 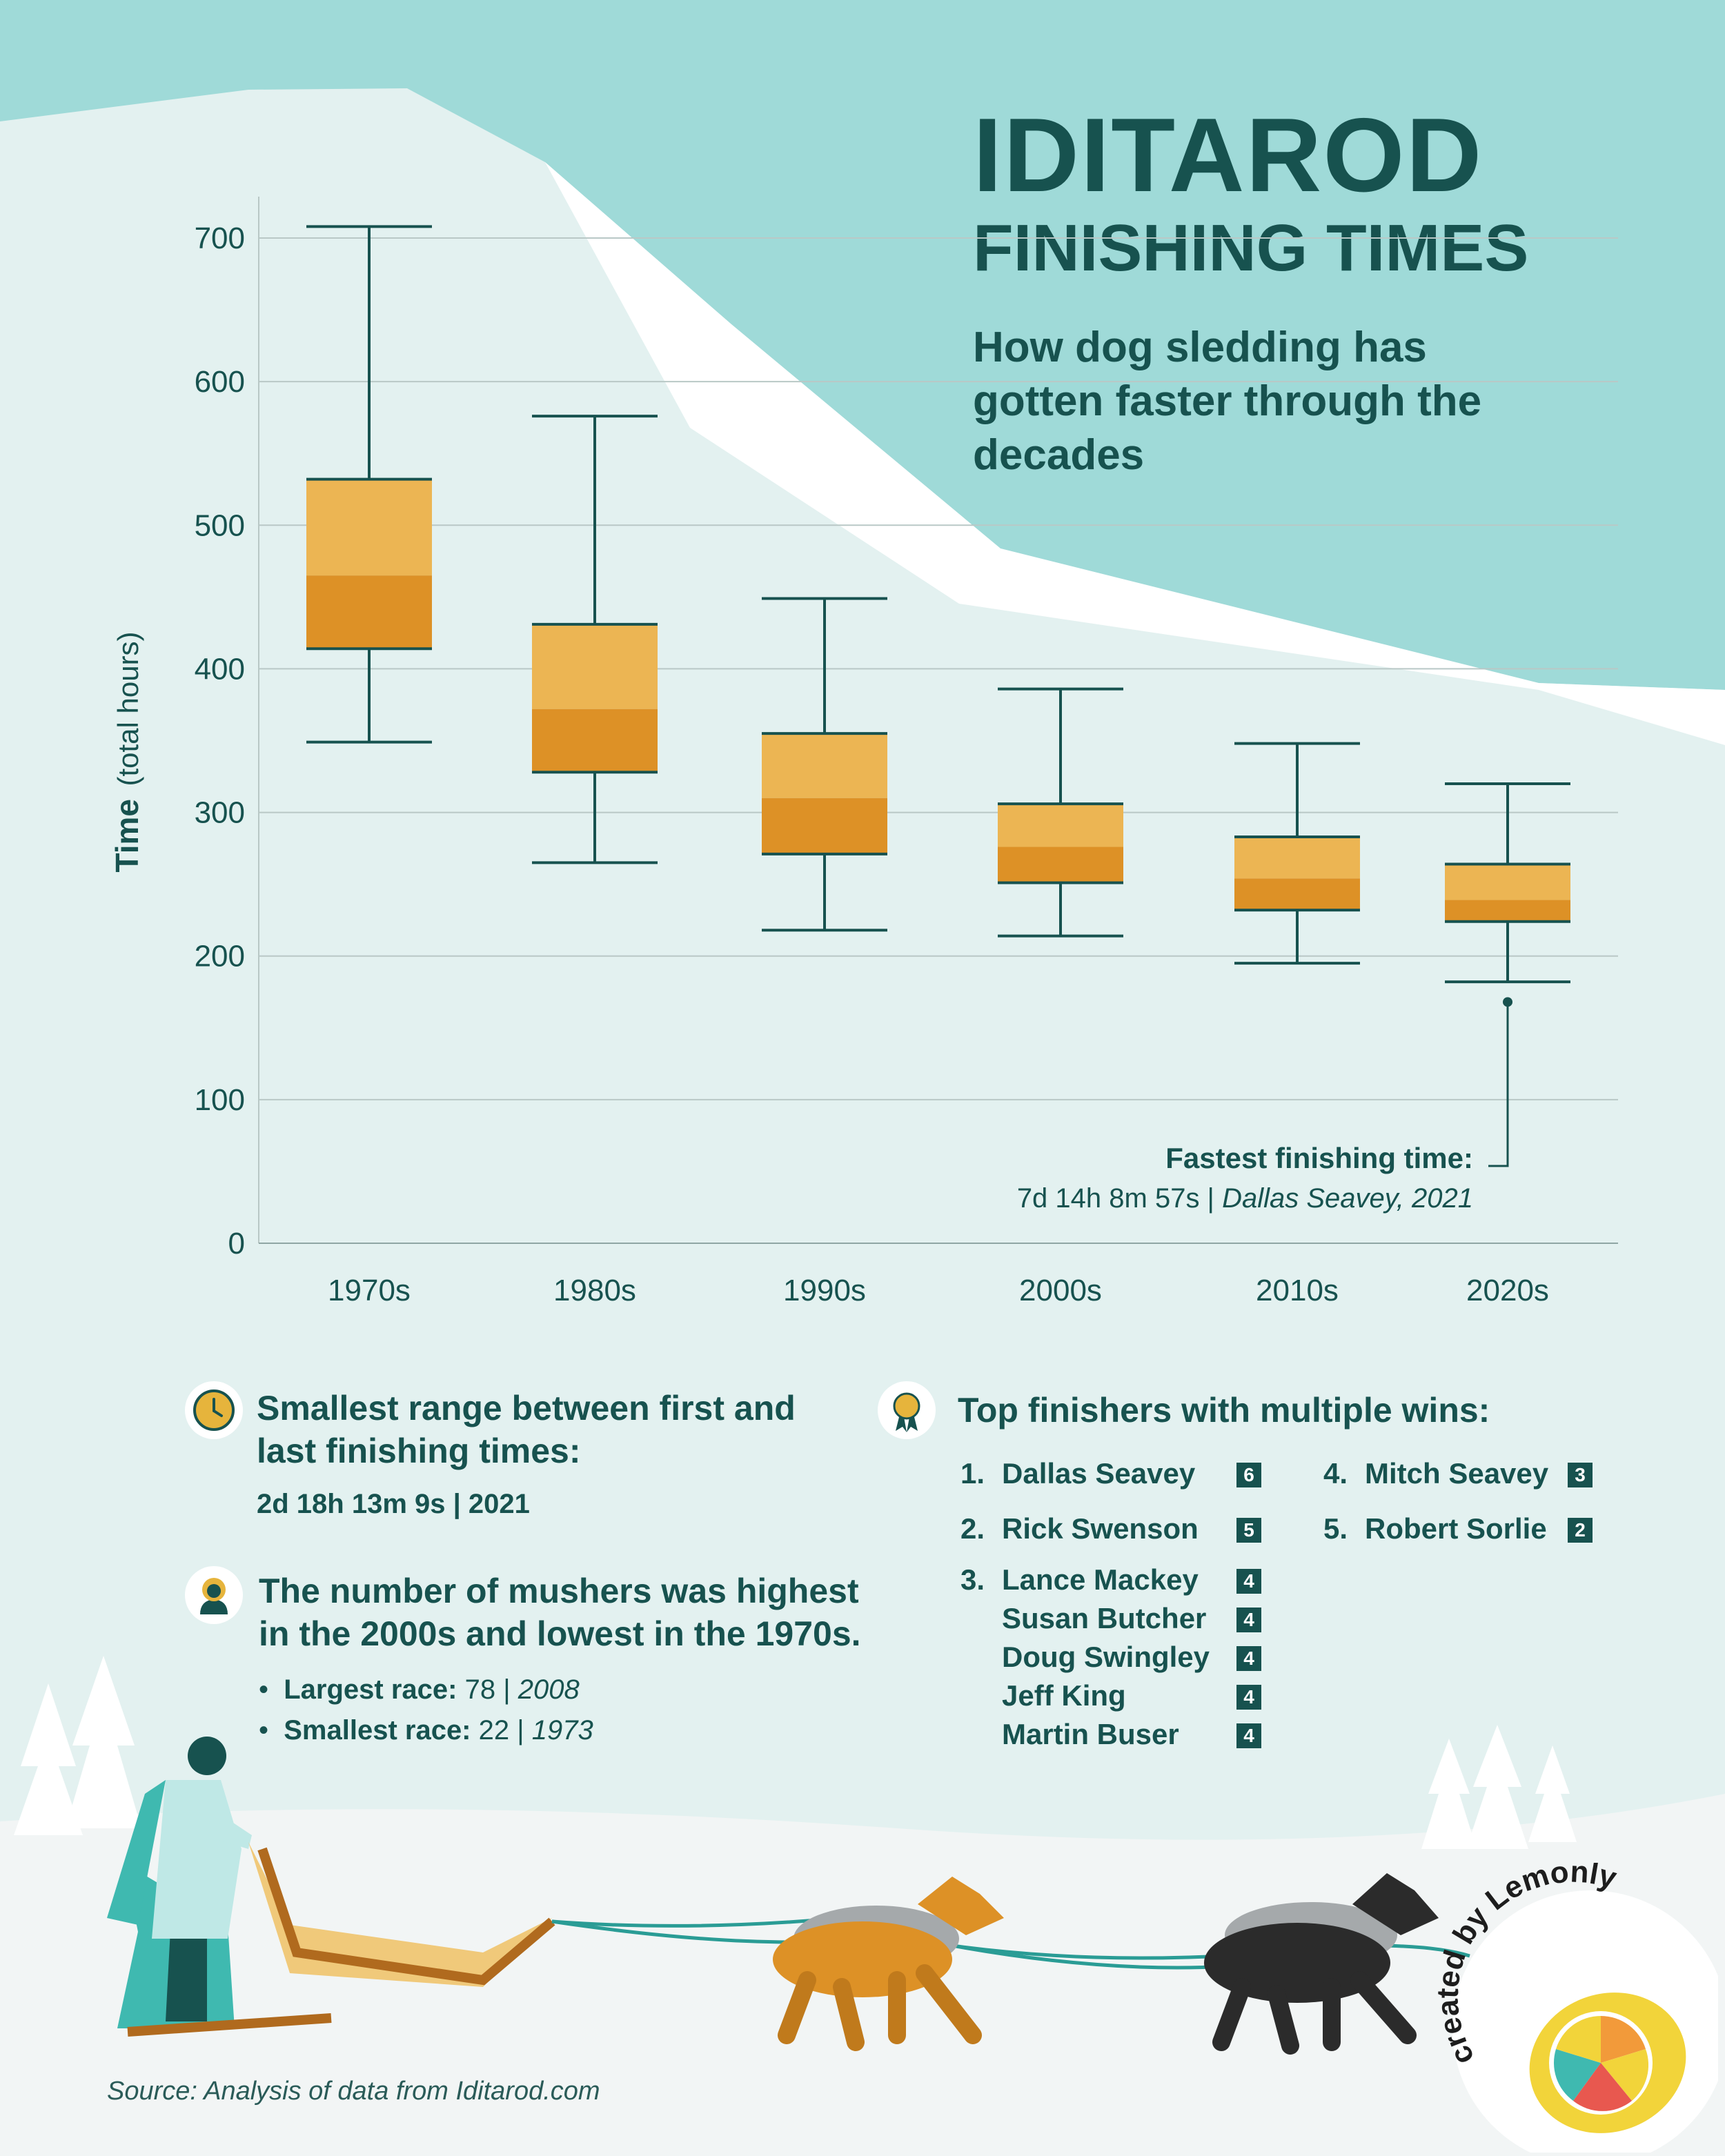 I want to click on box-2010s, so click(x=1297, y=853).